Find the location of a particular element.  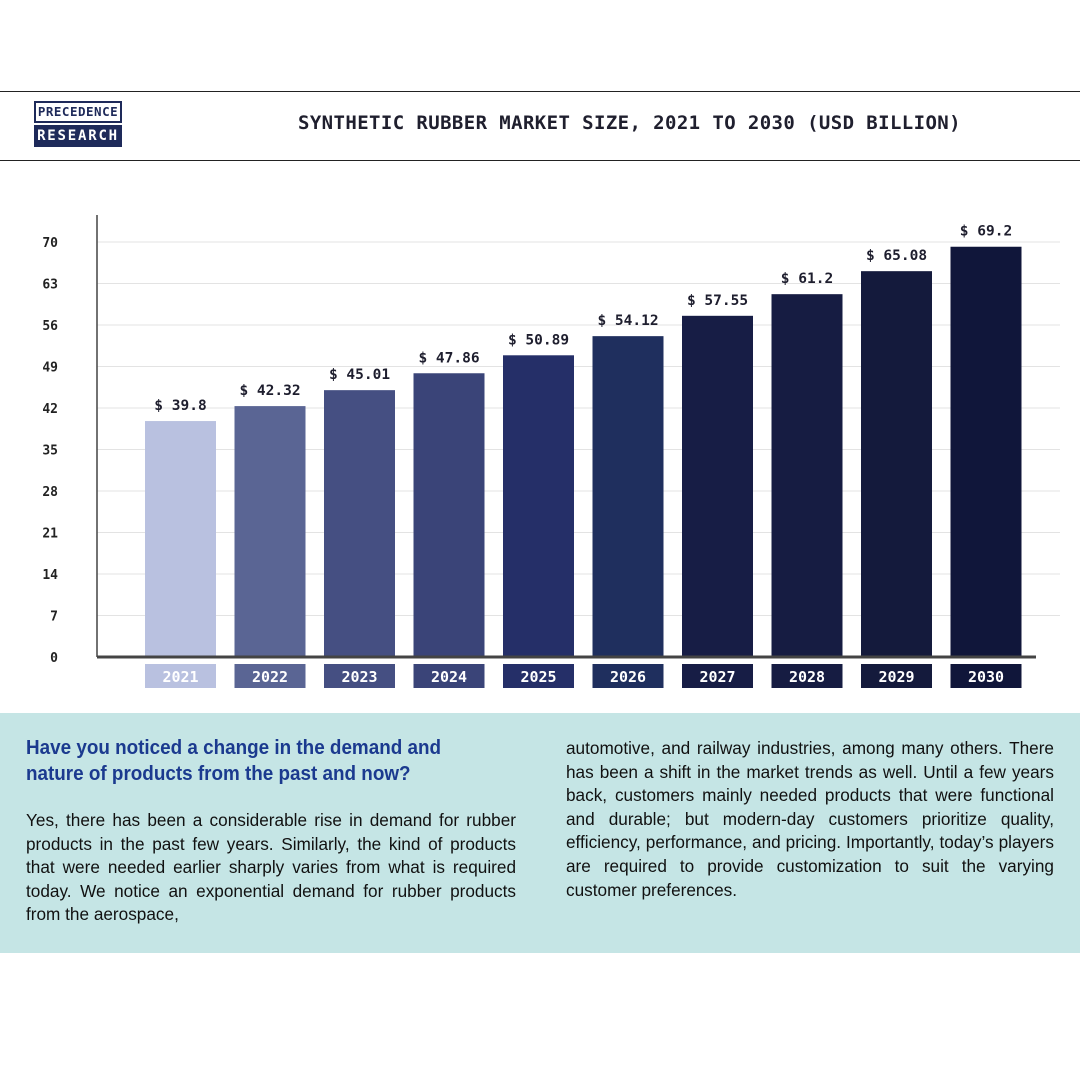

x-tick-label-2028: 2028 is located at coordinates (807, 677).